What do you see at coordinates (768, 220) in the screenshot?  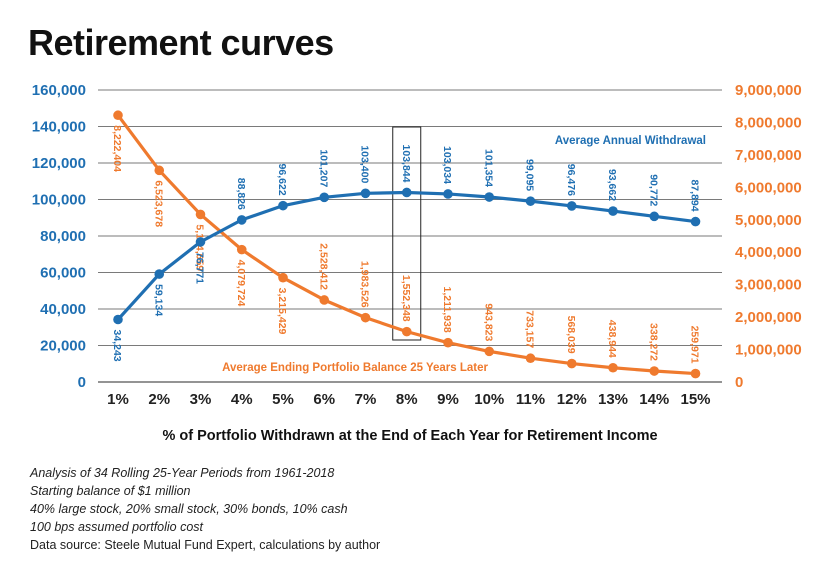 I see `y-right-tick-label: 5,000,000` at bounding box center [768, 220].